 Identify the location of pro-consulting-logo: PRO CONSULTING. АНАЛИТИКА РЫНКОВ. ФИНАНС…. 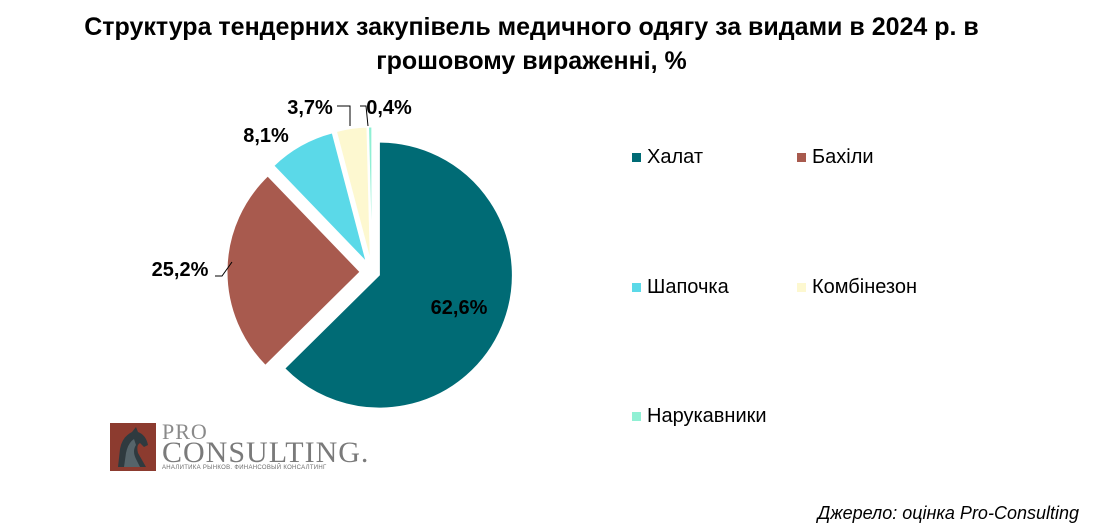
(239, 447).